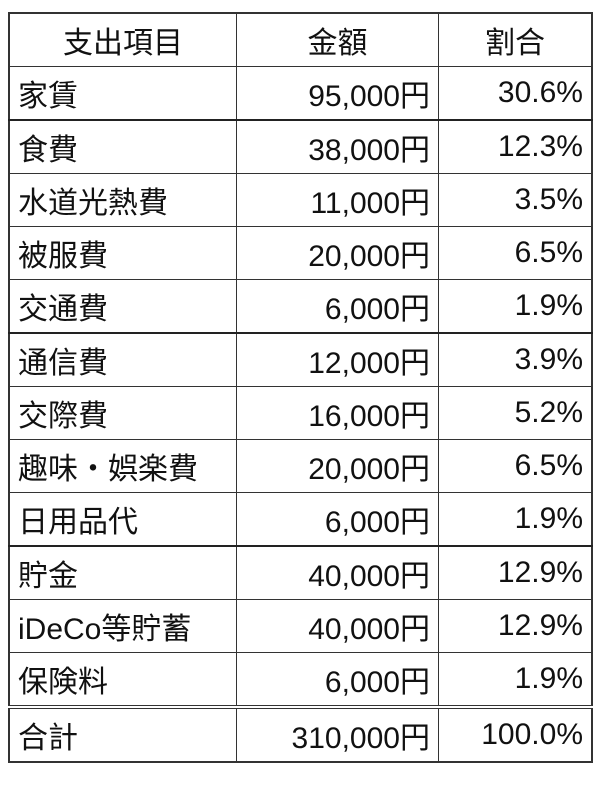 Image resolution: width=600 pixels, height=786 pixels. I want to click on table-row: 被服費 20,000円 6.5%, so click(300, 253).